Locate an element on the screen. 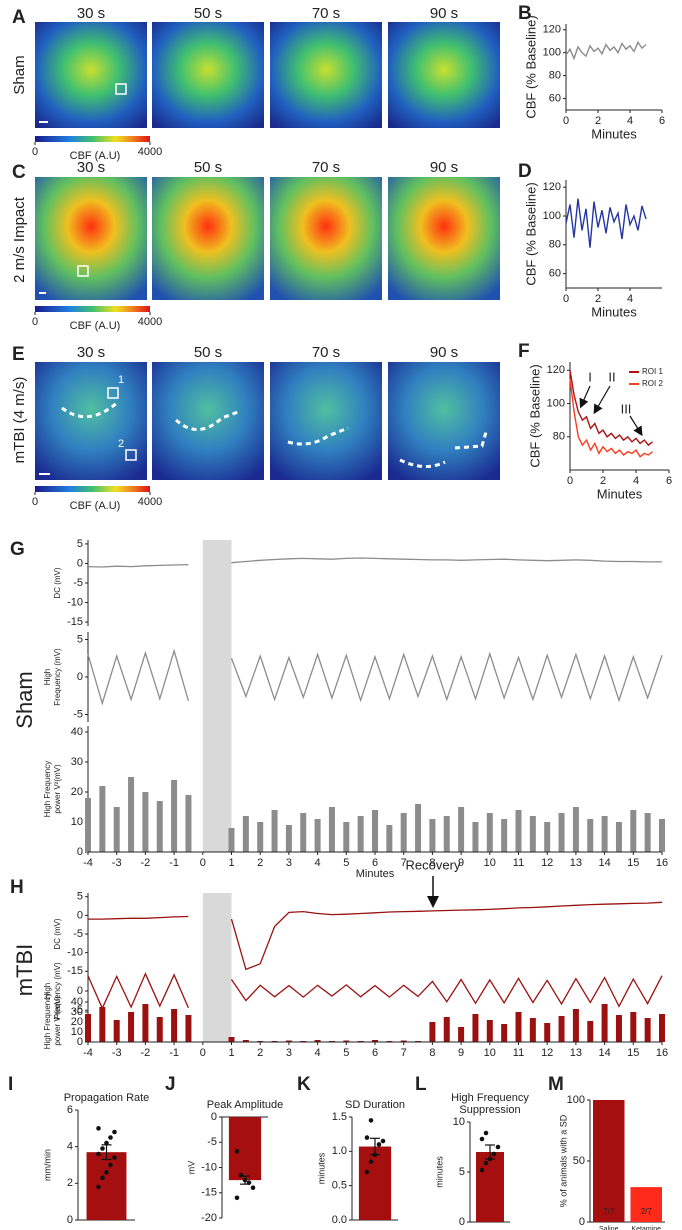 The width and height of the screenshot is (682, 1230). panel-letter: A is located at coordinates (19, 17).